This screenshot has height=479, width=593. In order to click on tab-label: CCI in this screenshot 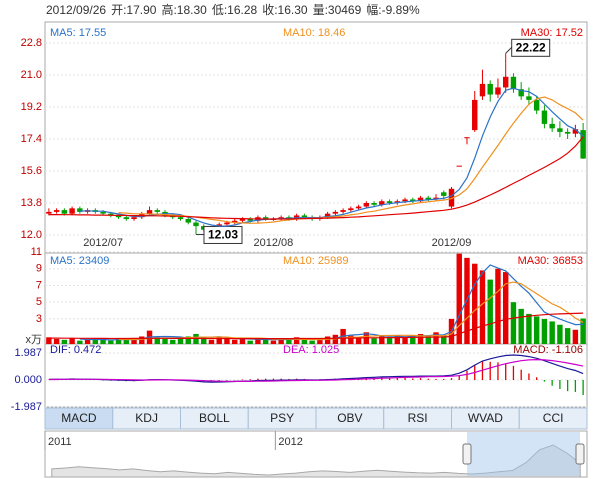, I will do `click(553, 418)`.